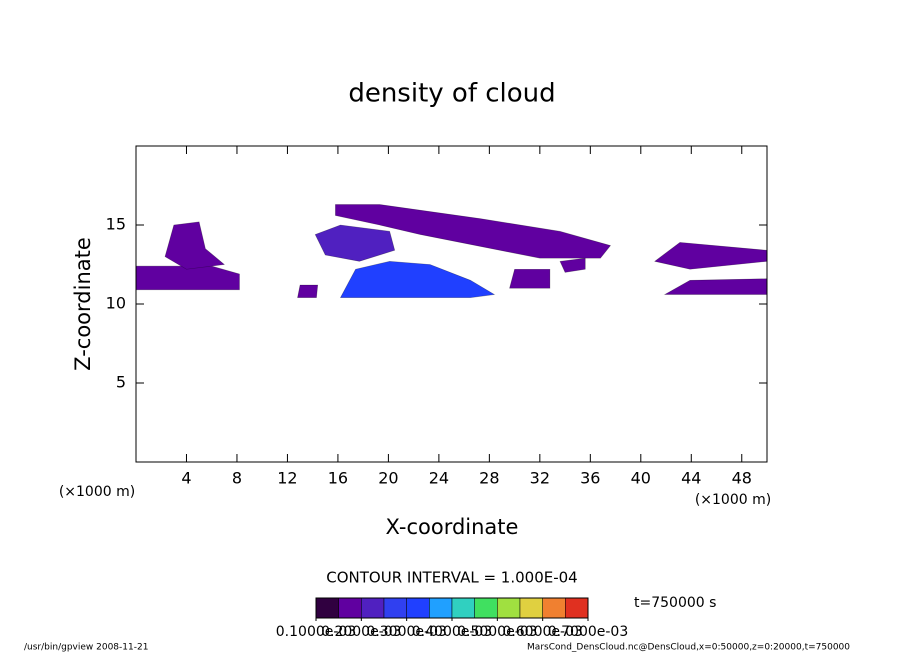 This screenshot has width=904, height=658. I want to click on colorbar-tick-label: 0.2000e-03, so click(361, 632).